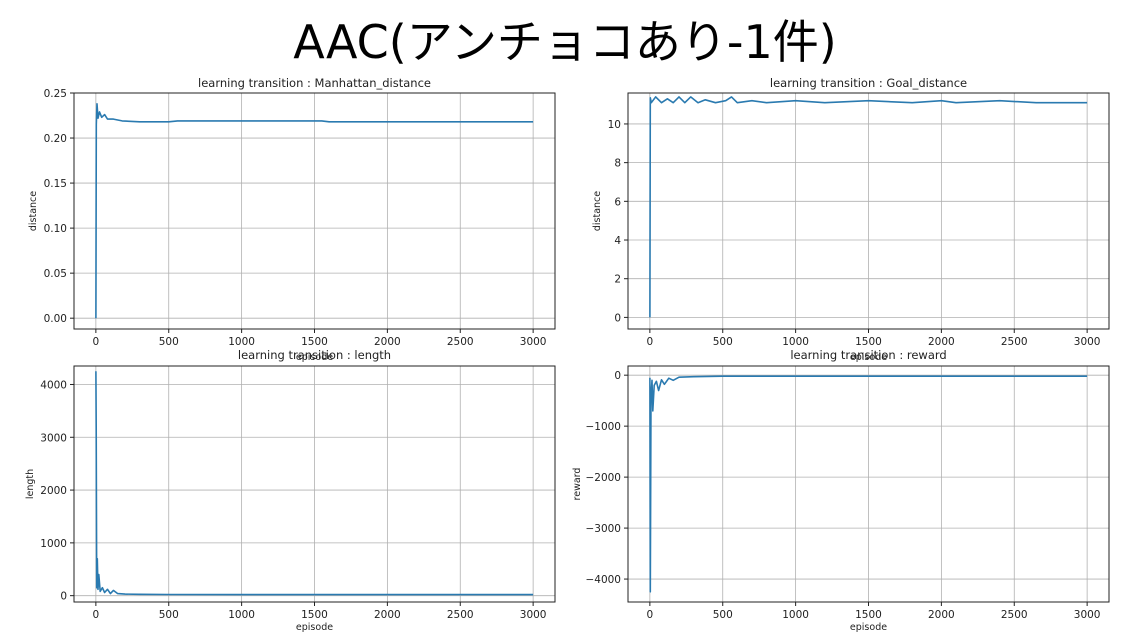 The height and width of the screenshot is (644, 1130). What do you see at coordinates (603, 529) in the screenshot?
I see `y-tick-label: −3000` at bounding box center [603, 529].